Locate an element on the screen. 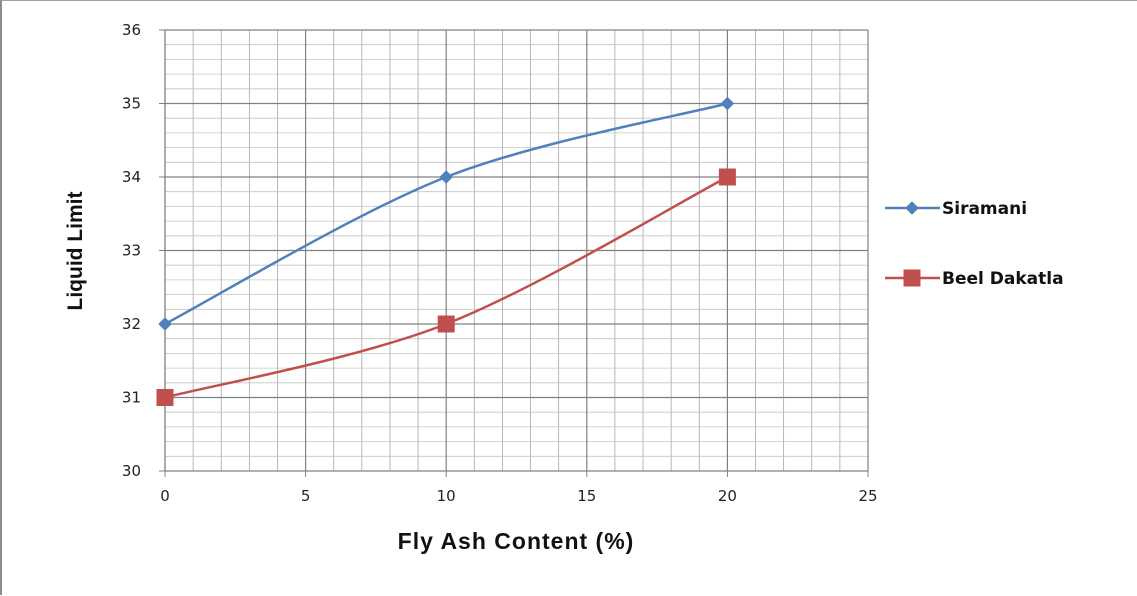 The height and width of the screenshot is (596, 1137). legend: Siramani Beel Dakatla is located at coordinates (974, 244).